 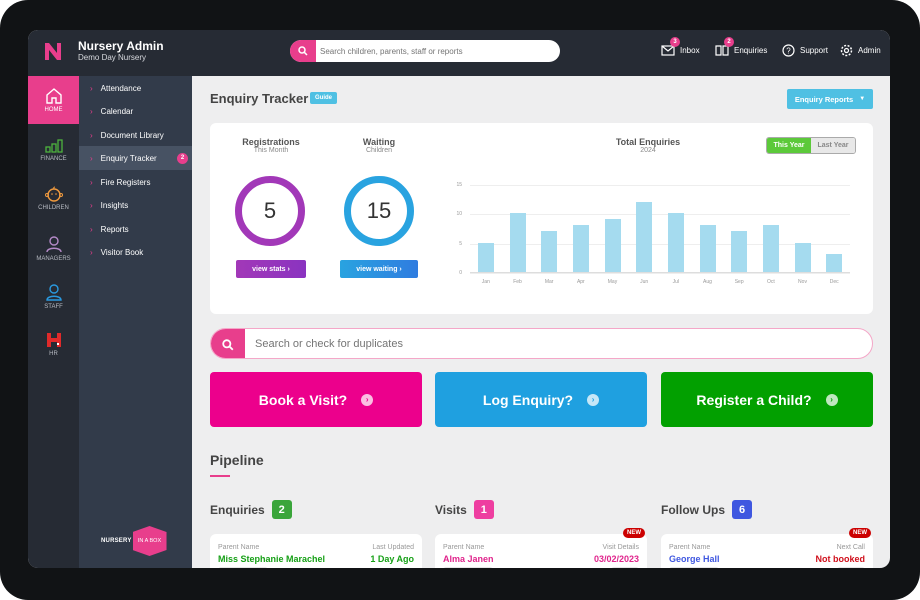 What do you see at coordinates (804, 50) in the screenshot?
I see `support-link: ? Support` at bounding box center [804, 50].